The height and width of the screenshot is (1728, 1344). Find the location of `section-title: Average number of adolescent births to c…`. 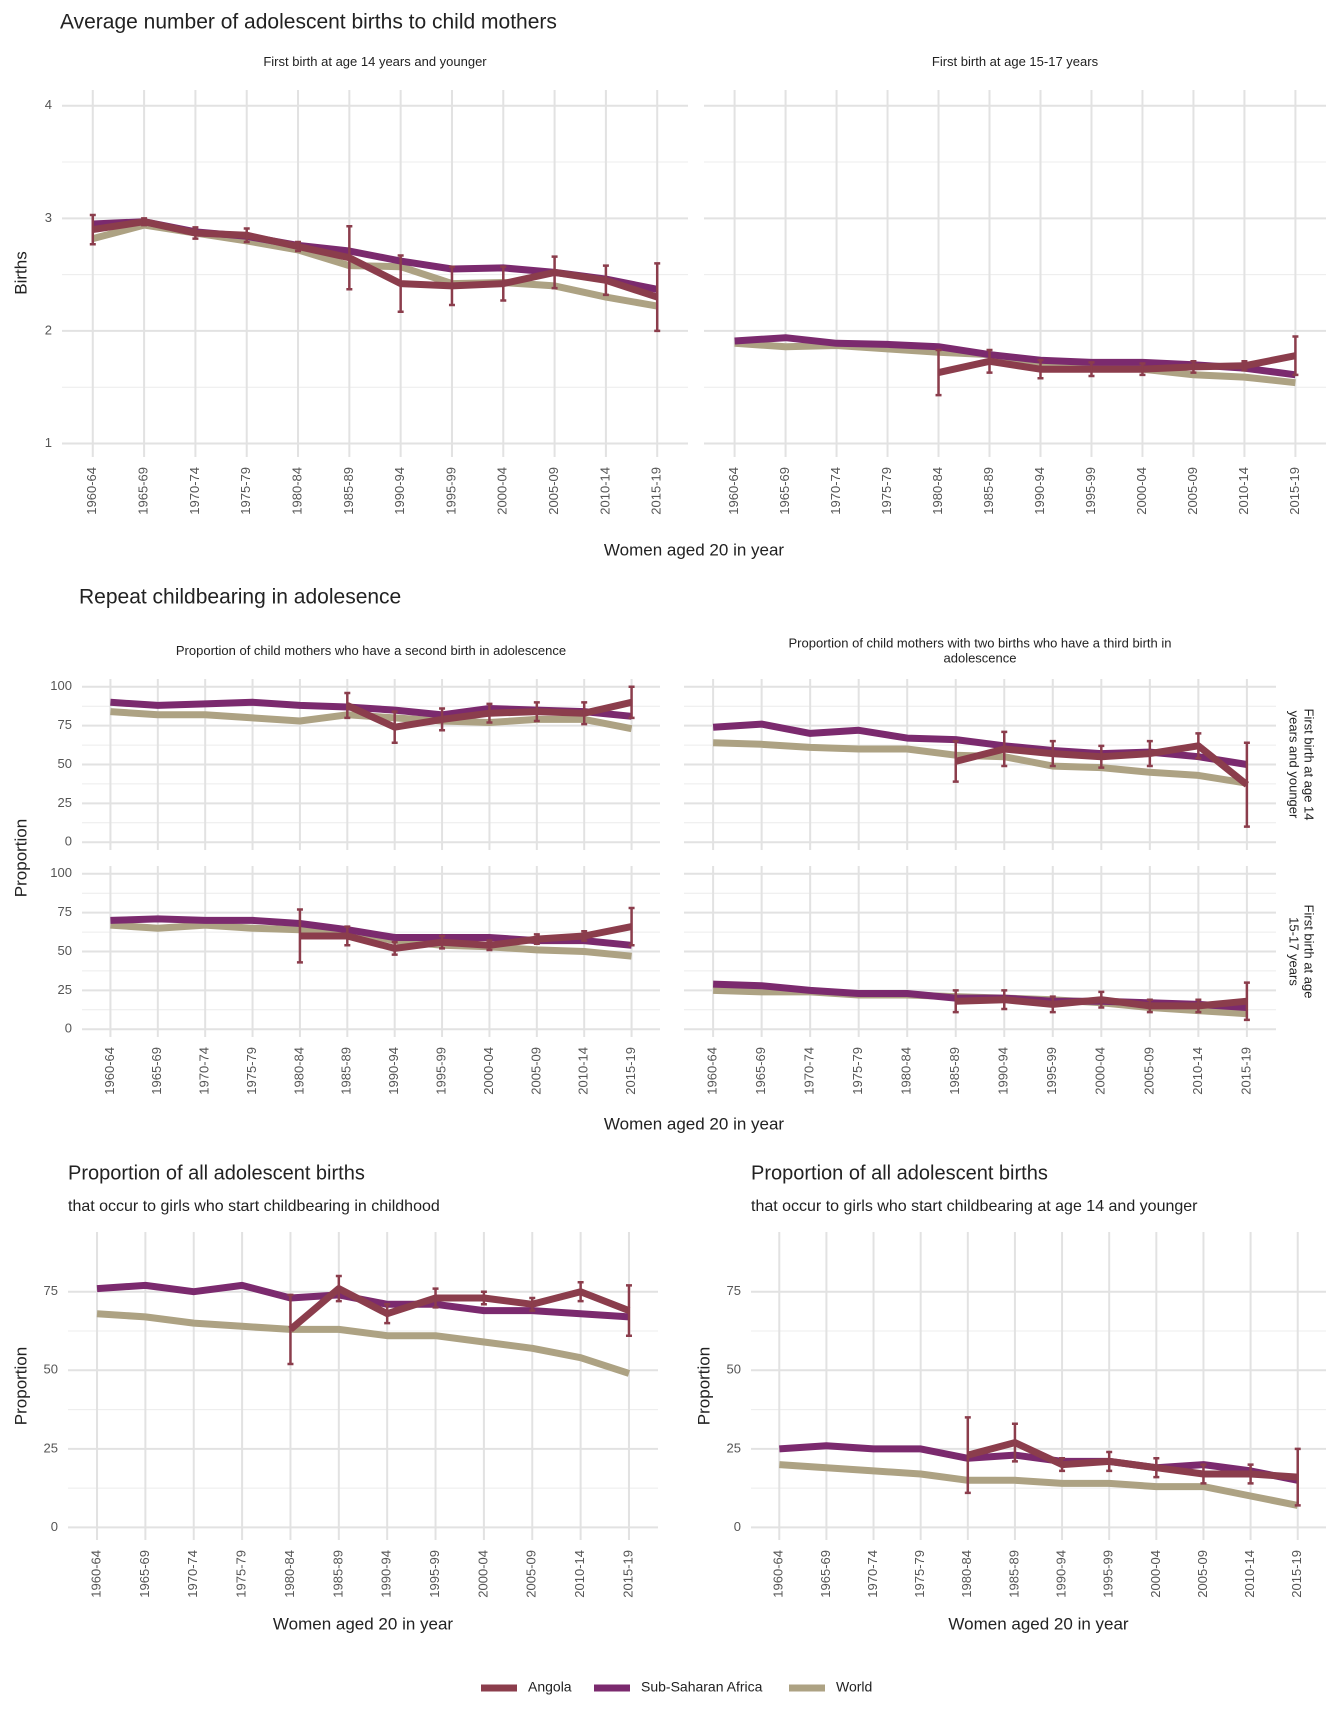

section-title: Average number of adolescent births to c… is located at coordinates (308, 22).